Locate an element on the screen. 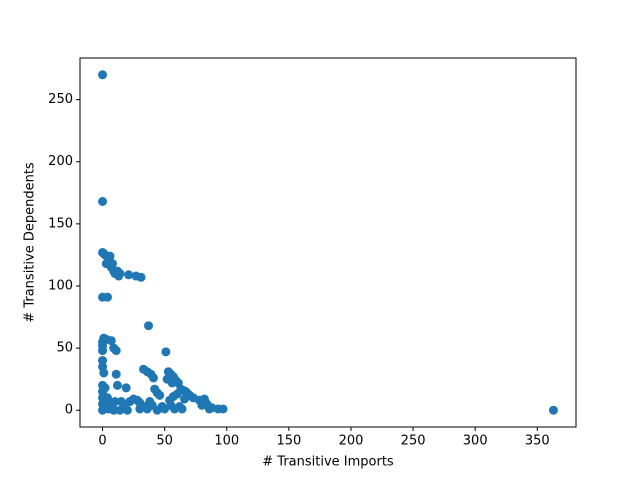  x-tick-label: 50 is located at coordinates (164, 441).